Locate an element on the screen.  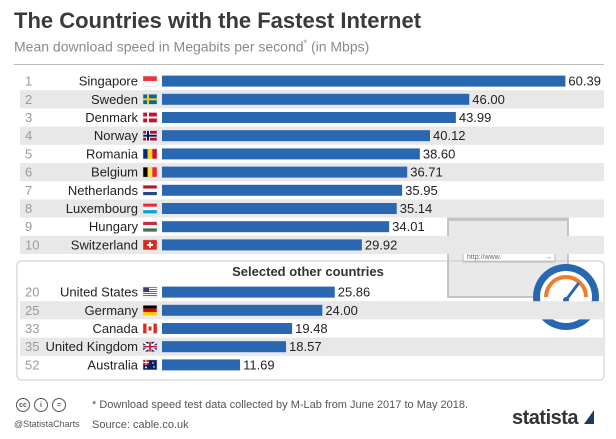
header-rule is located at coordinates (309, 64).